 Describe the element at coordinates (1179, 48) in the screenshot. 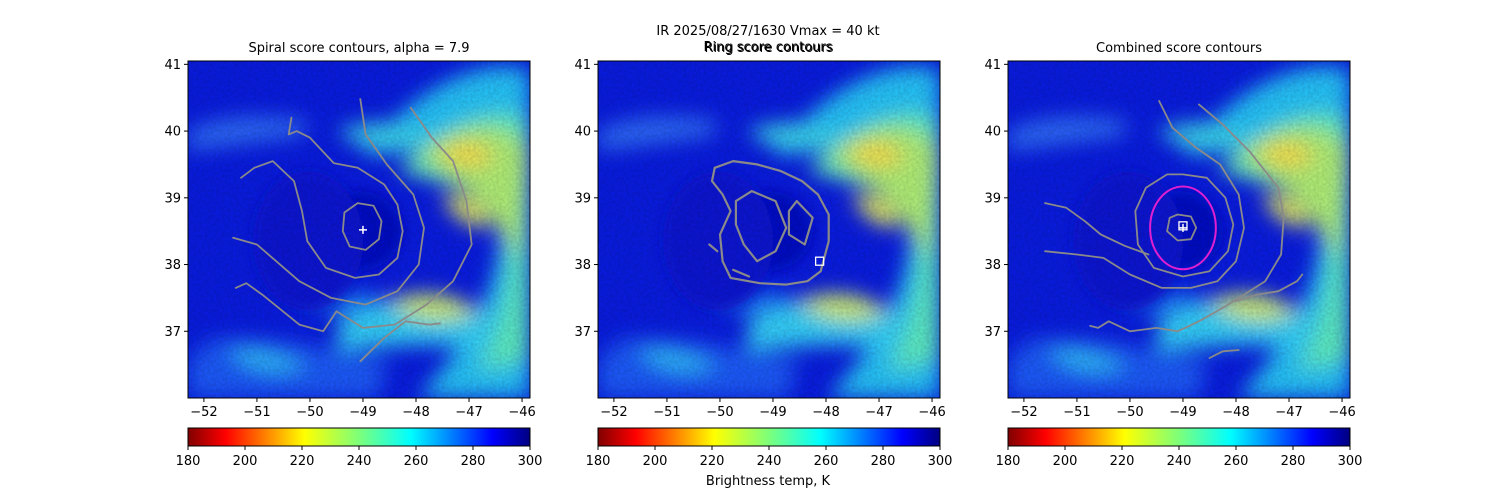

I see `panel-title: Combined score contours` at that location.